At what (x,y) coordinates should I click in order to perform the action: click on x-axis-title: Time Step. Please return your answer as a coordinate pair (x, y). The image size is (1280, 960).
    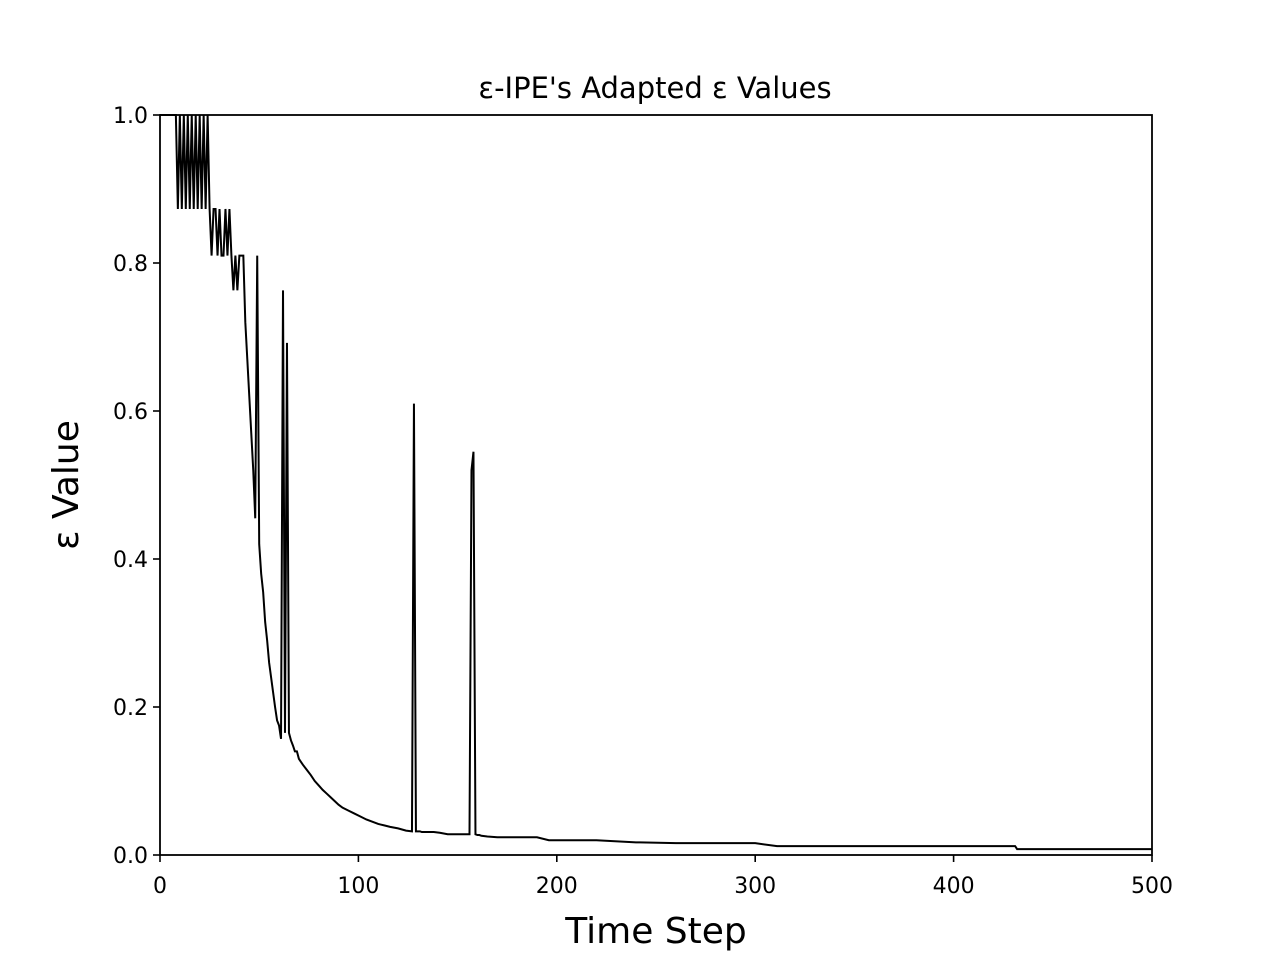
    Looking at the image, I should click on (655, 931).